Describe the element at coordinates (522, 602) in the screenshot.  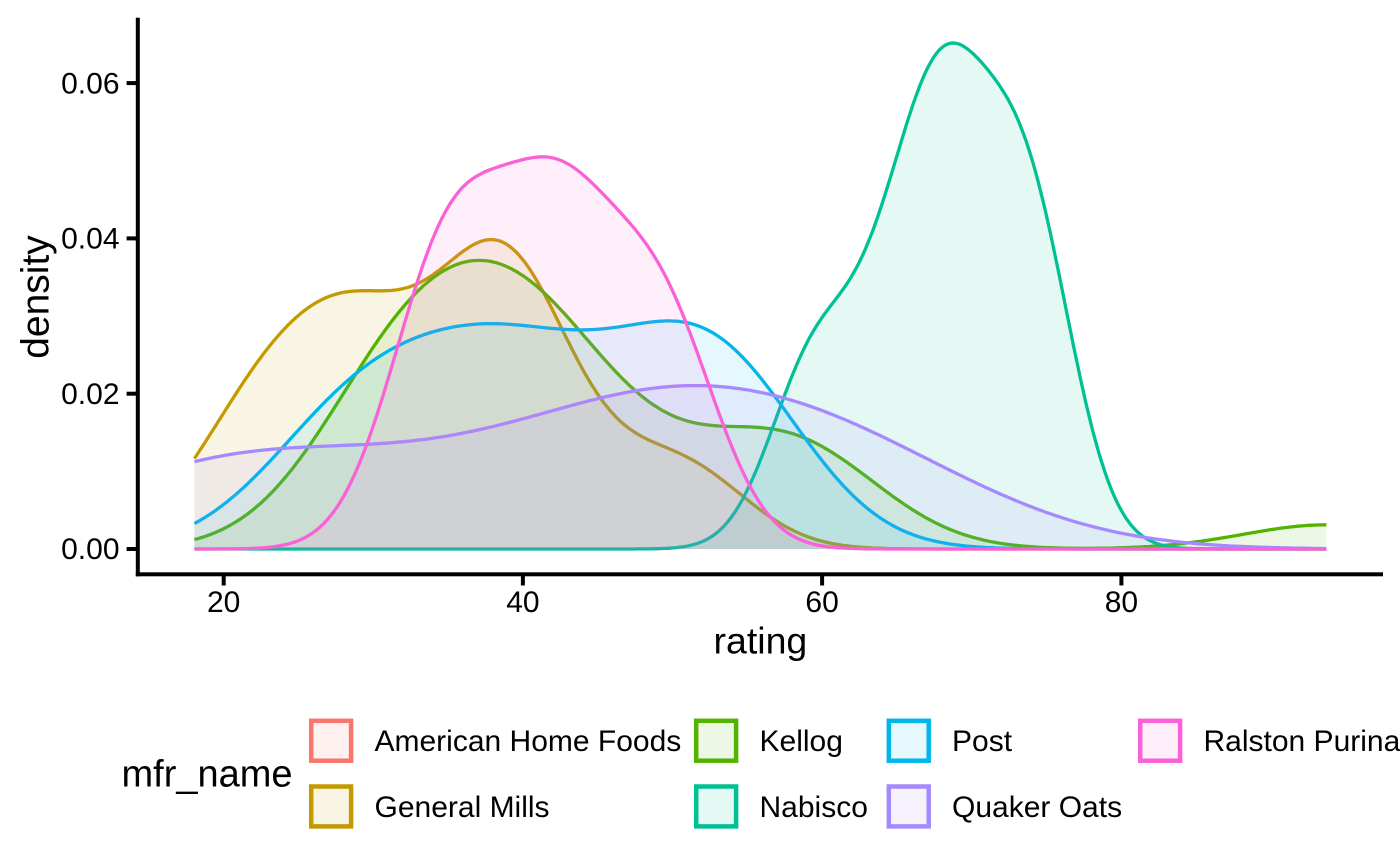
I see `svg-text: 40` at that location.